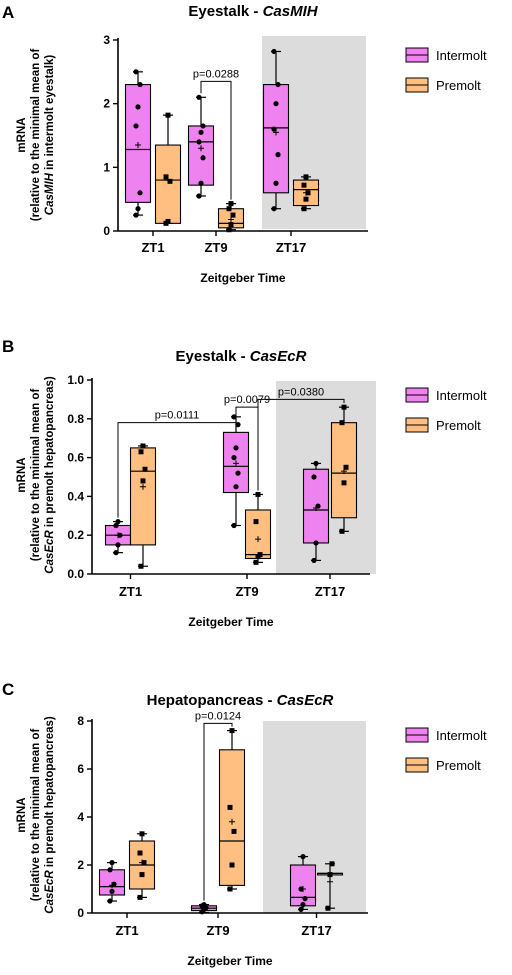 The width and height of the screenshot is (512, 975). What do you see at coordinates (241, 356) in the screenshot?
I see `chart-title: Eyestalk - CasEcR` at bounding box center [241, 356].